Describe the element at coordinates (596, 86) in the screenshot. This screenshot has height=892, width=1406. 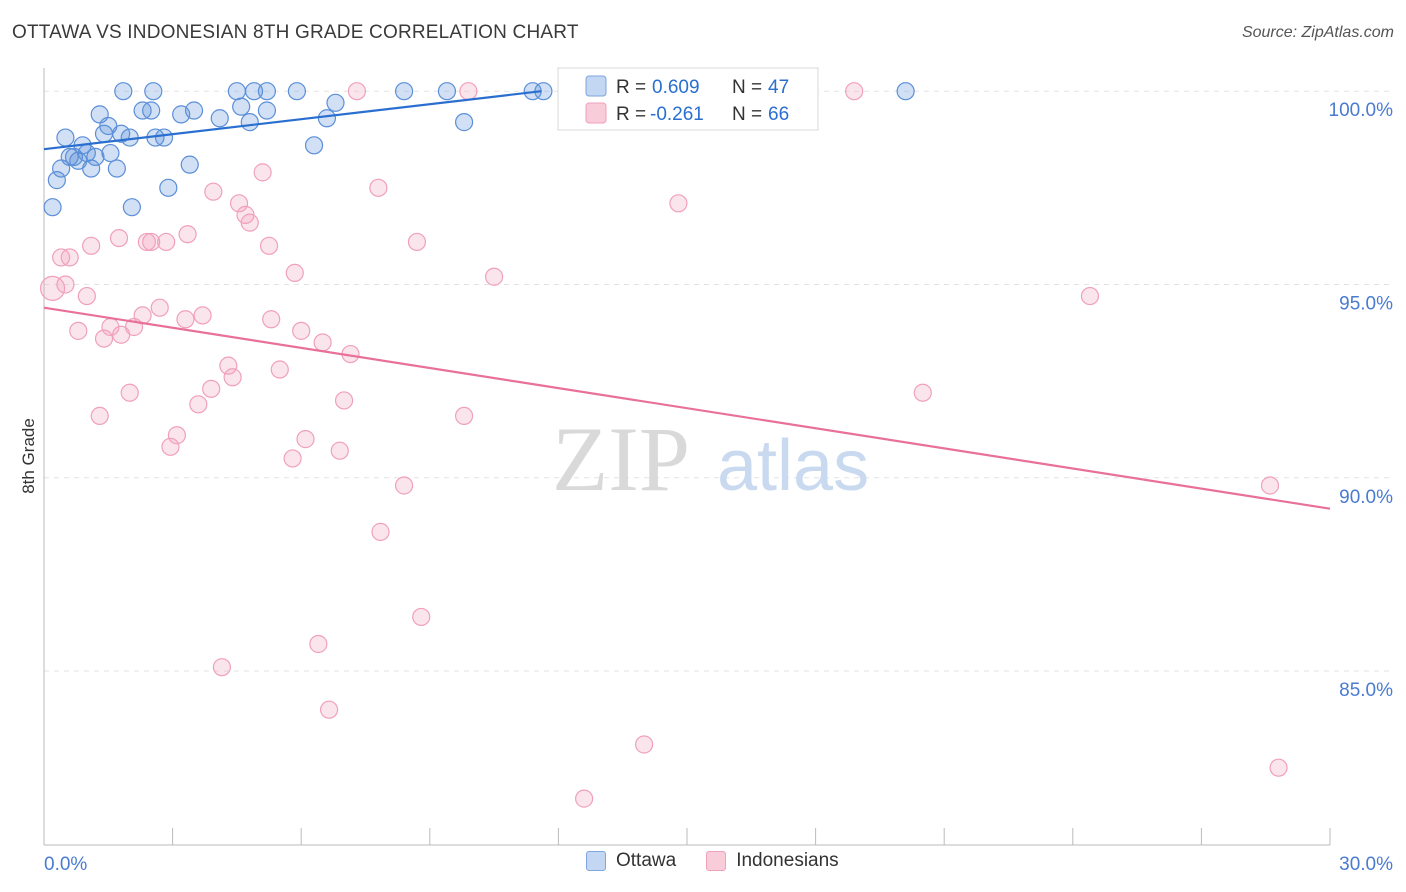
I see `legend-swatch-ottawa` at that location.